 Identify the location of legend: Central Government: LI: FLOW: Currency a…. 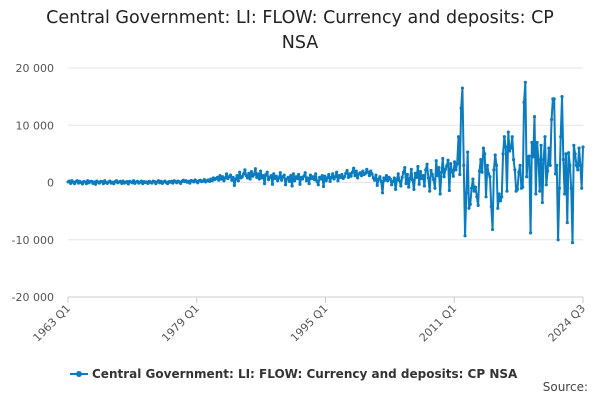
(293, 374).